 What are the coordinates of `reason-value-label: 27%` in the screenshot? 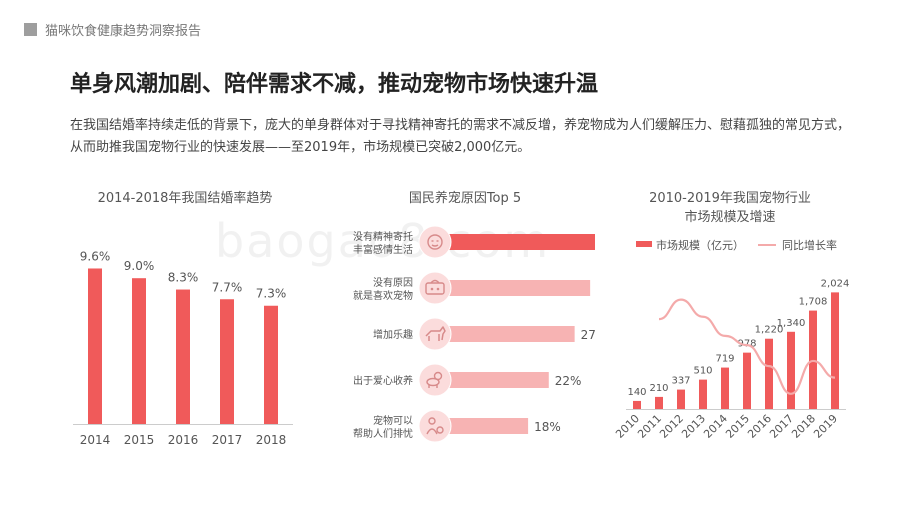 It's located at (588, 335).